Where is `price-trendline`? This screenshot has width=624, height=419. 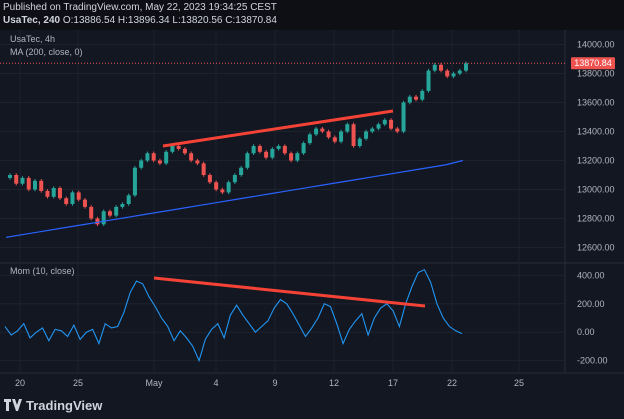
price-trendline is located at coordinates (278, 128).